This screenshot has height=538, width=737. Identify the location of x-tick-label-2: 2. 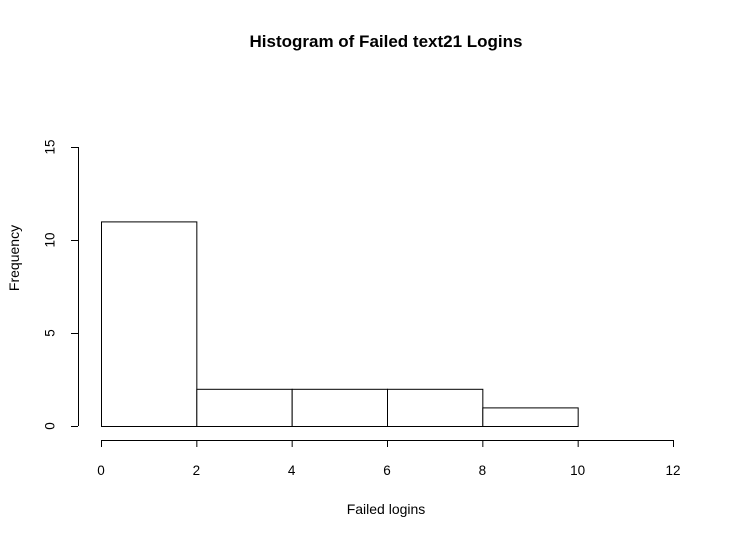
(197, 470).